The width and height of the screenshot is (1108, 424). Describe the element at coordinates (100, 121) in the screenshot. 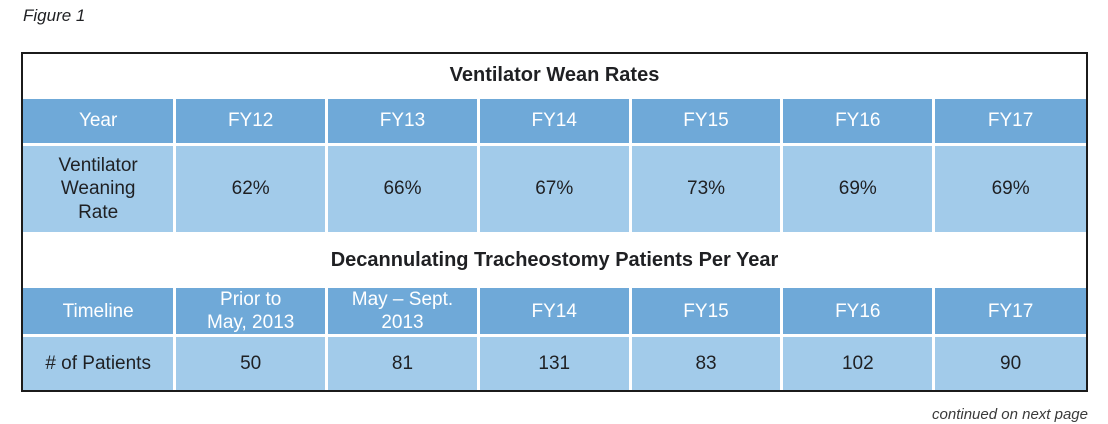

I see `column-header-year: Year` at that location.